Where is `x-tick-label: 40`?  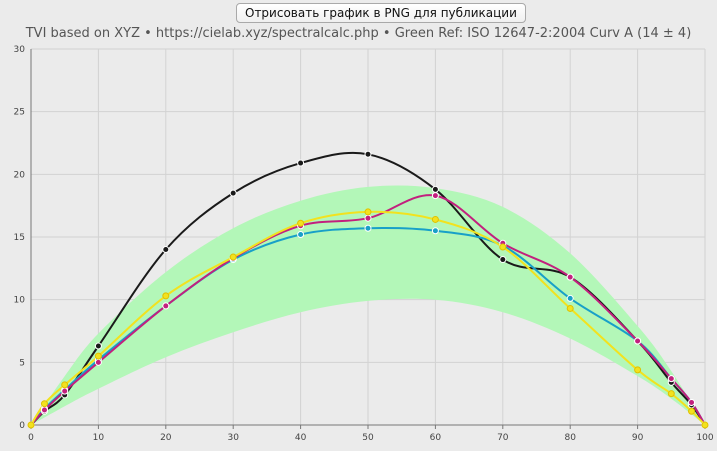 x-tick-label: 40 is located at coordinates (301, 438).